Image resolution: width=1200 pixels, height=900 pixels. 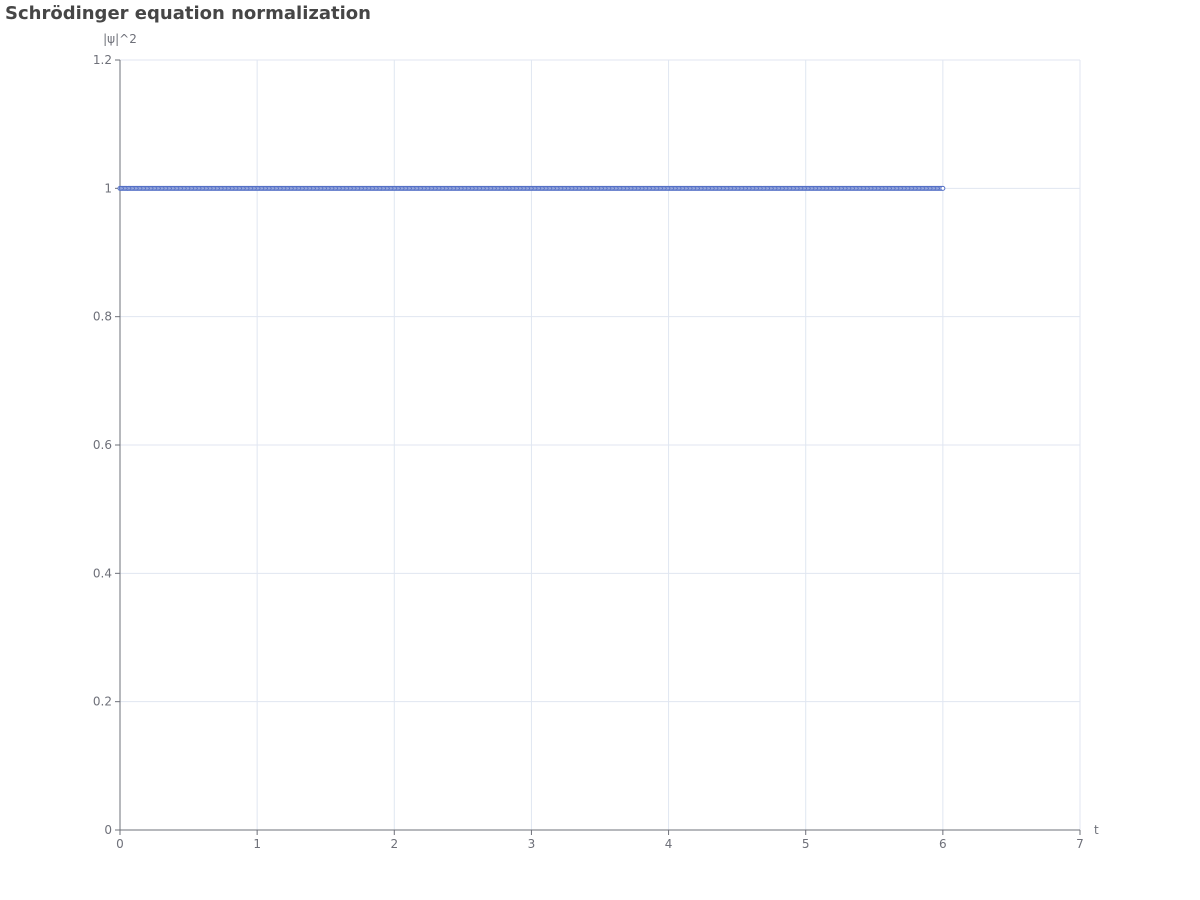 I want to click on y-tick-label: 0.6, so click(x=102, y=445).